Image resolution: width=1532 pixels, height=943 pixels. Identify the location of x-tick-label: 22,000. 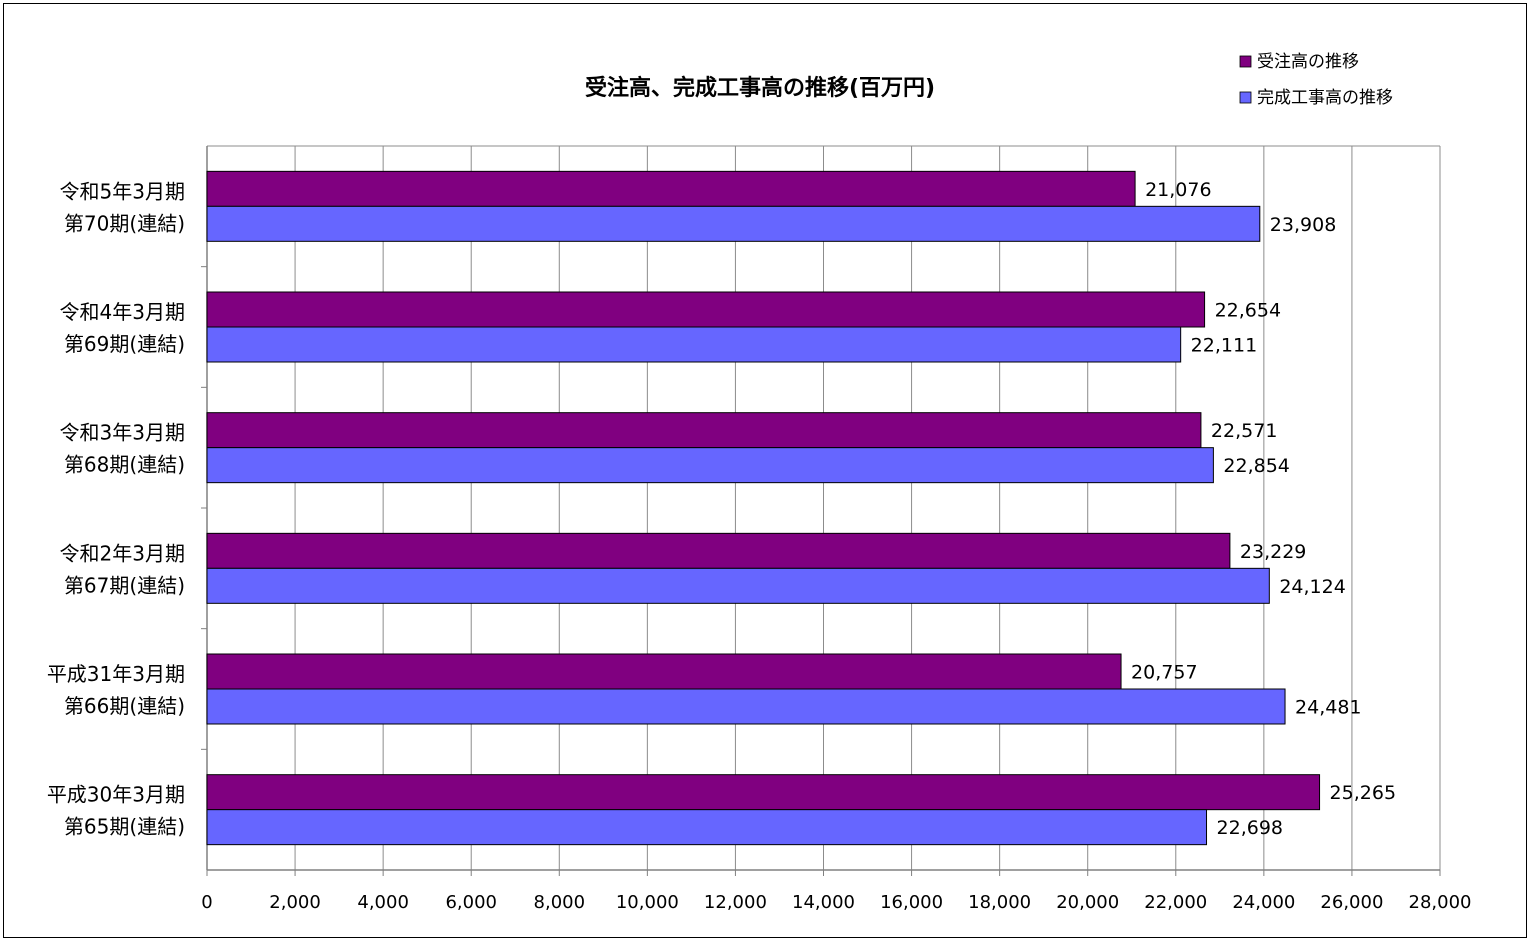
(1175, 902).